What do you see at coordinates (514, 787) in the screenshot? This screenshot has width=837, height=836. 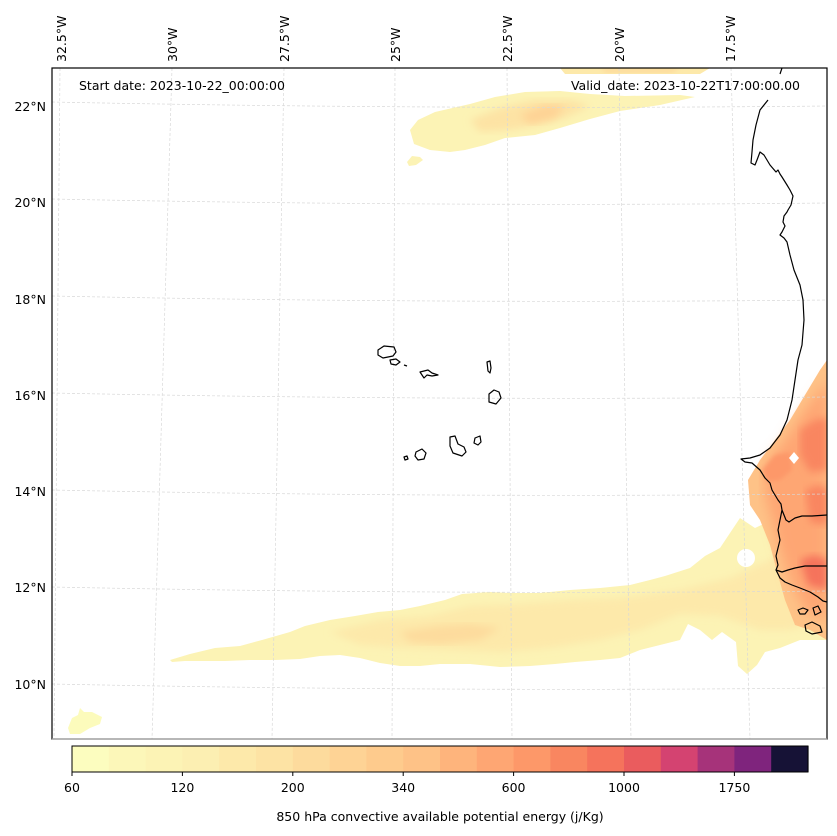 I see `colorbar-tick-label: 600` at bounding box center [514, 787].